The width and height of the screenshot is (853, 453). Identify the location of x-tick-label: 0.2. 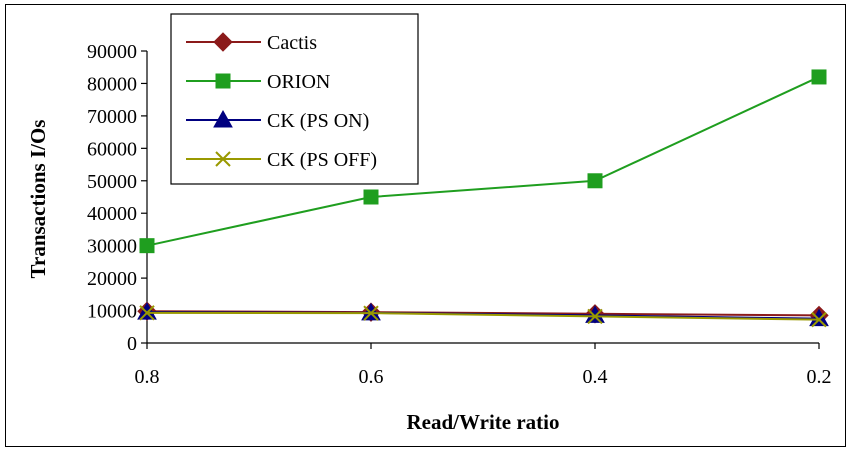
(819, 377).